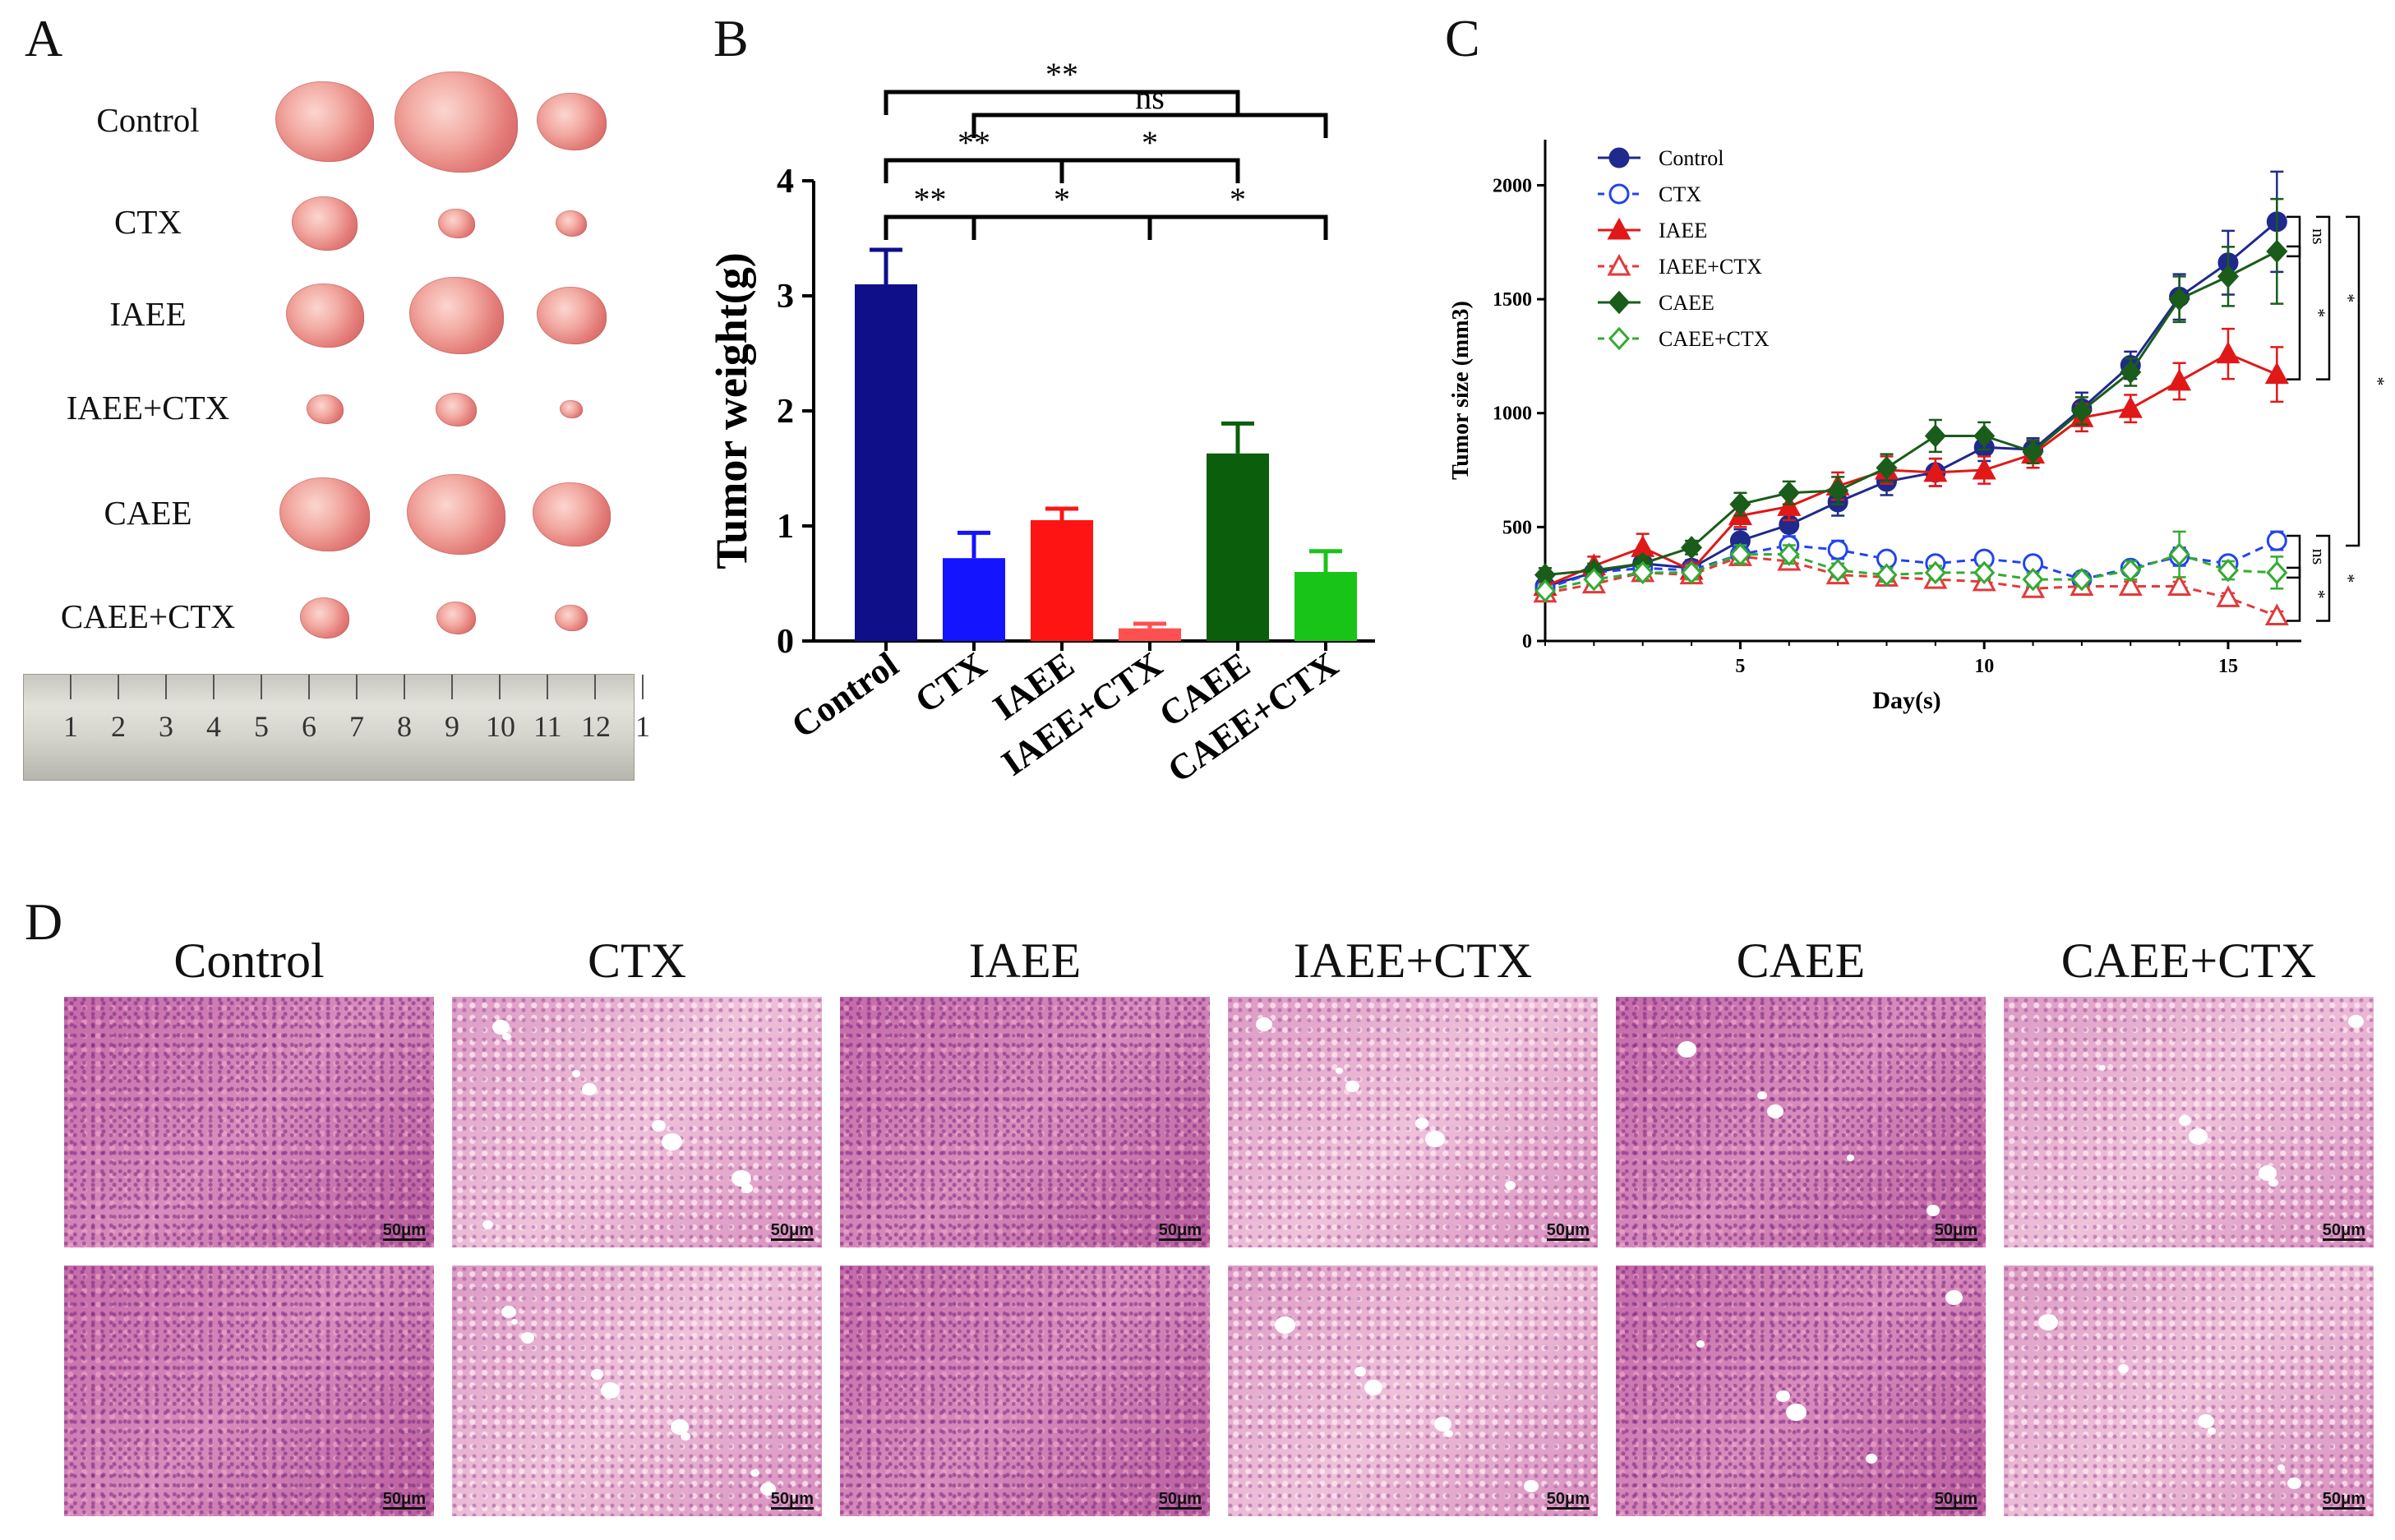 The image size is (2395, 1540). I want to click on histology-title: CTX, so click(637, 961).